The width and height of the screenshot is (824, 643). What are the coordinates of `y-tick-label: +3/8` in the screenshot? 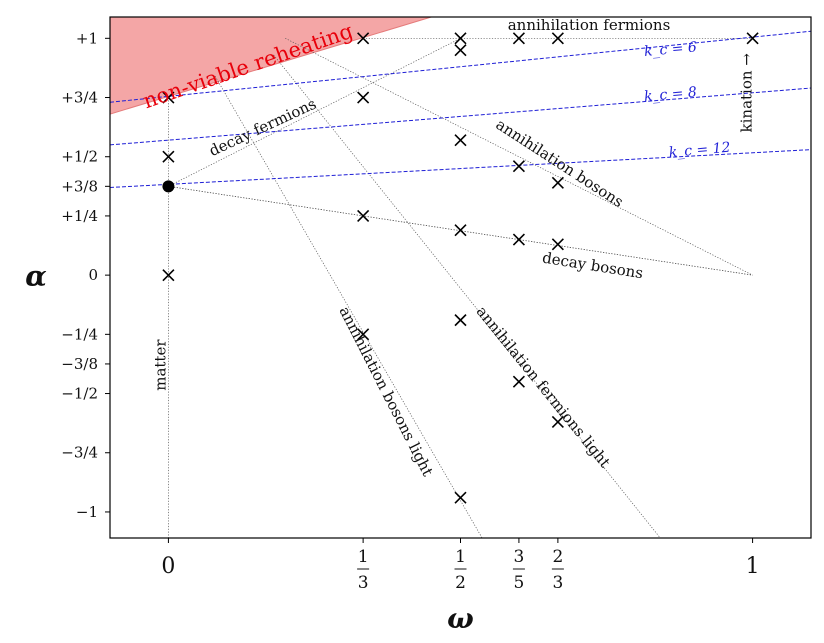 It's located at (79, 186).